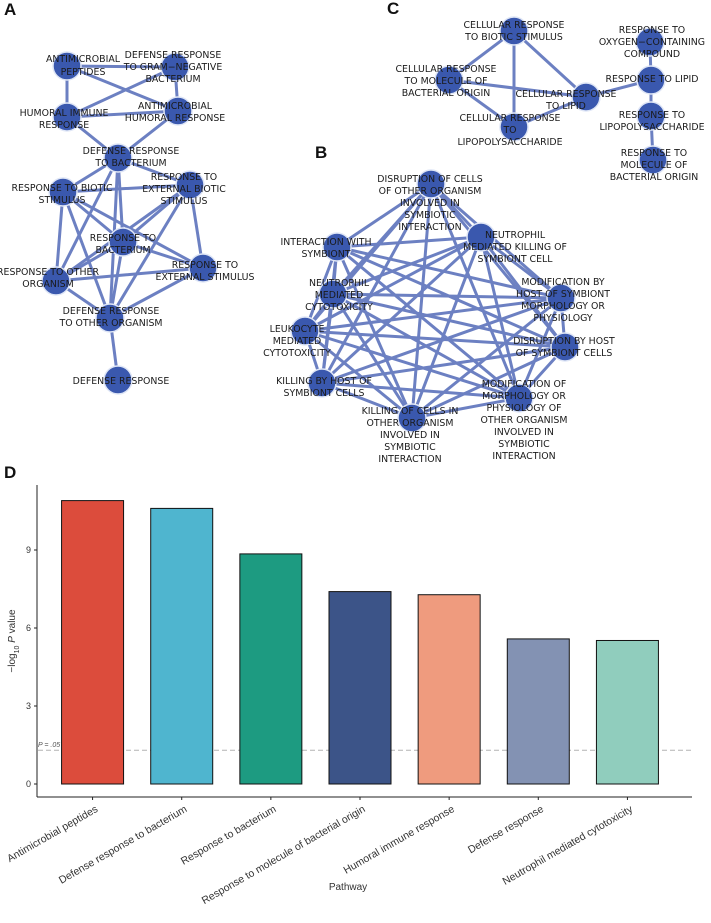 The height and width of the screenshot is (923, 711). I want to click on panel-c-letter: C, so click(393, 9).